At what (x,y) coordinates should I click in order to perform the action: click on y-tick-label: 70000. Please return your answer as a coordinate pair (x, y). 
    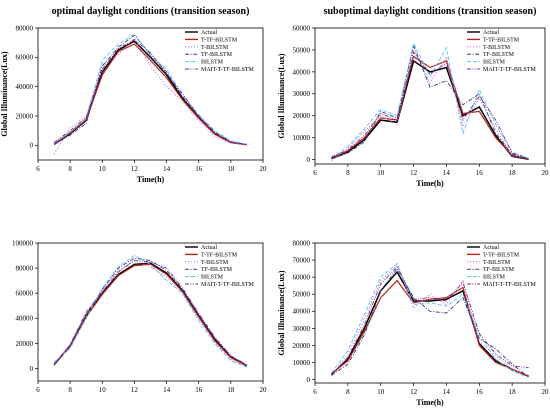
    Looking at the image, I should click on (302, 260).